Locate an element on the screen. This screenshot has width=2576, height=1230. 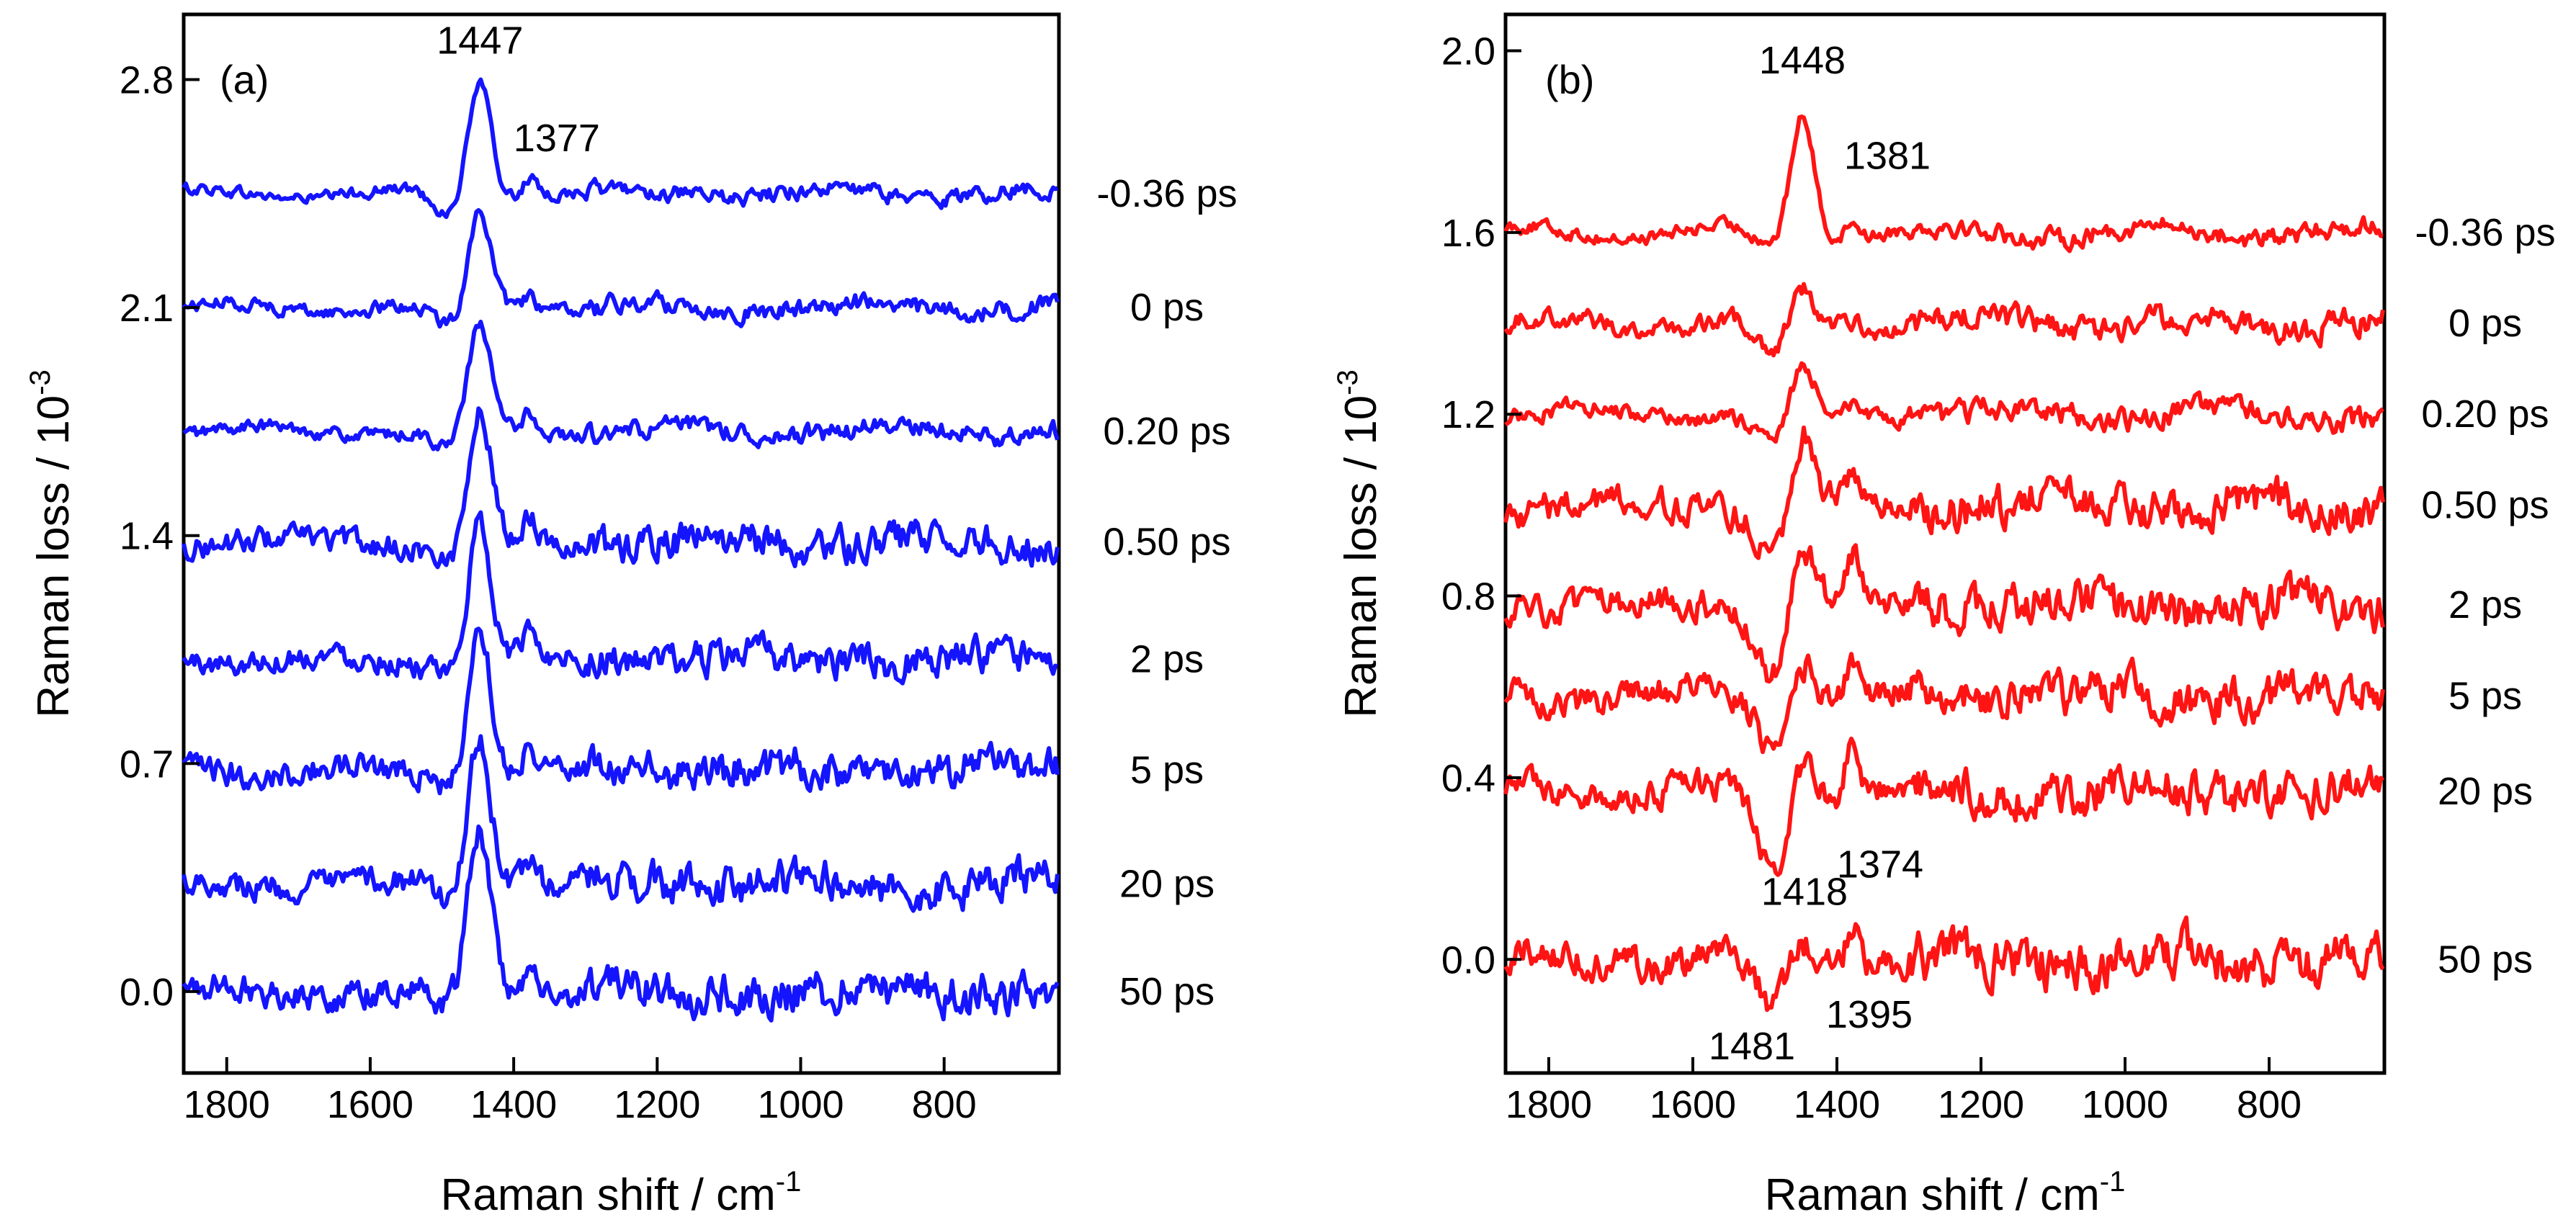
panel-b-y-ticks: 0.0 0.4 0.8 1.2 1.6 2.0 is located at coordinates (1481, 506).